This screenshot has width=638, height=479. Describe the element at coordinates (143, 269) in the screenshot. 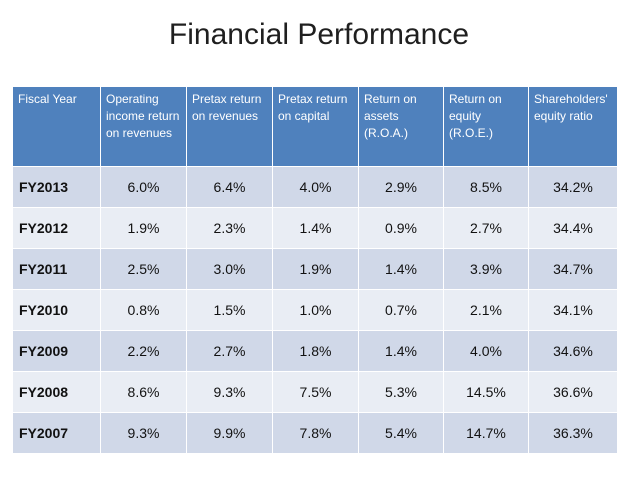

I see `table-cell: 2.5%` at that location.